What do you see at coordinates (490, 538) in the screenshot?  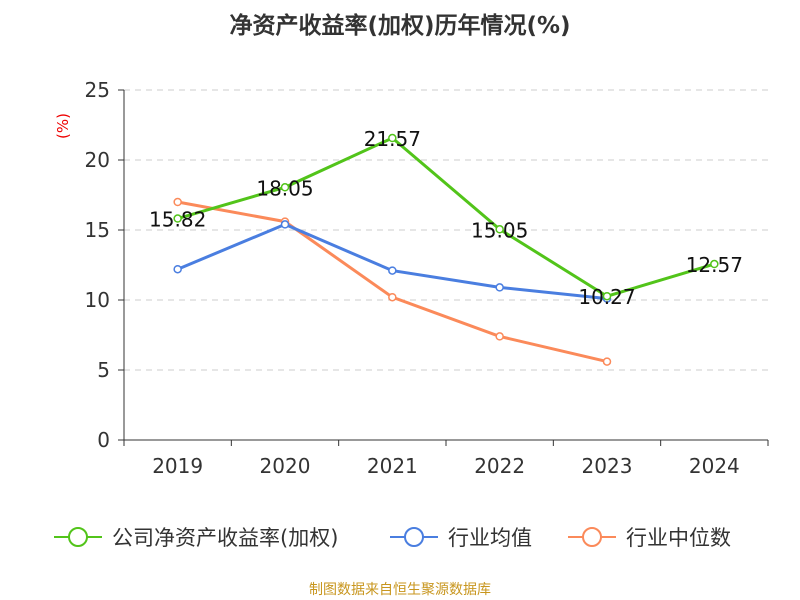 I see `legend-label: 行业均值` at bounding box center [490, 538].